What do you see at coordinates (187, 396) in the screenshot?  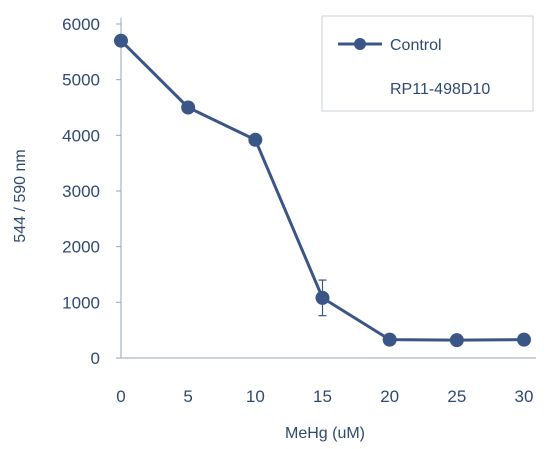 I see `x-tick-label: 5` at bounding box center [187, 396].